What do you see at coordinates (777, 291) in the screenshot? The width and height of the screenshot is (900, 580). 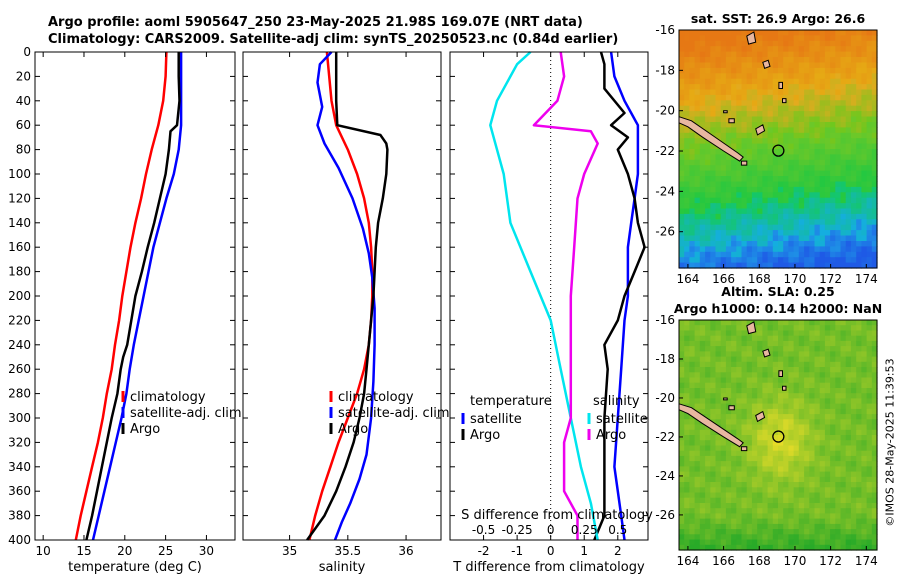 I see `sla-map-title: Altim. SLA: 0.25` at bounding box center [777, 291].